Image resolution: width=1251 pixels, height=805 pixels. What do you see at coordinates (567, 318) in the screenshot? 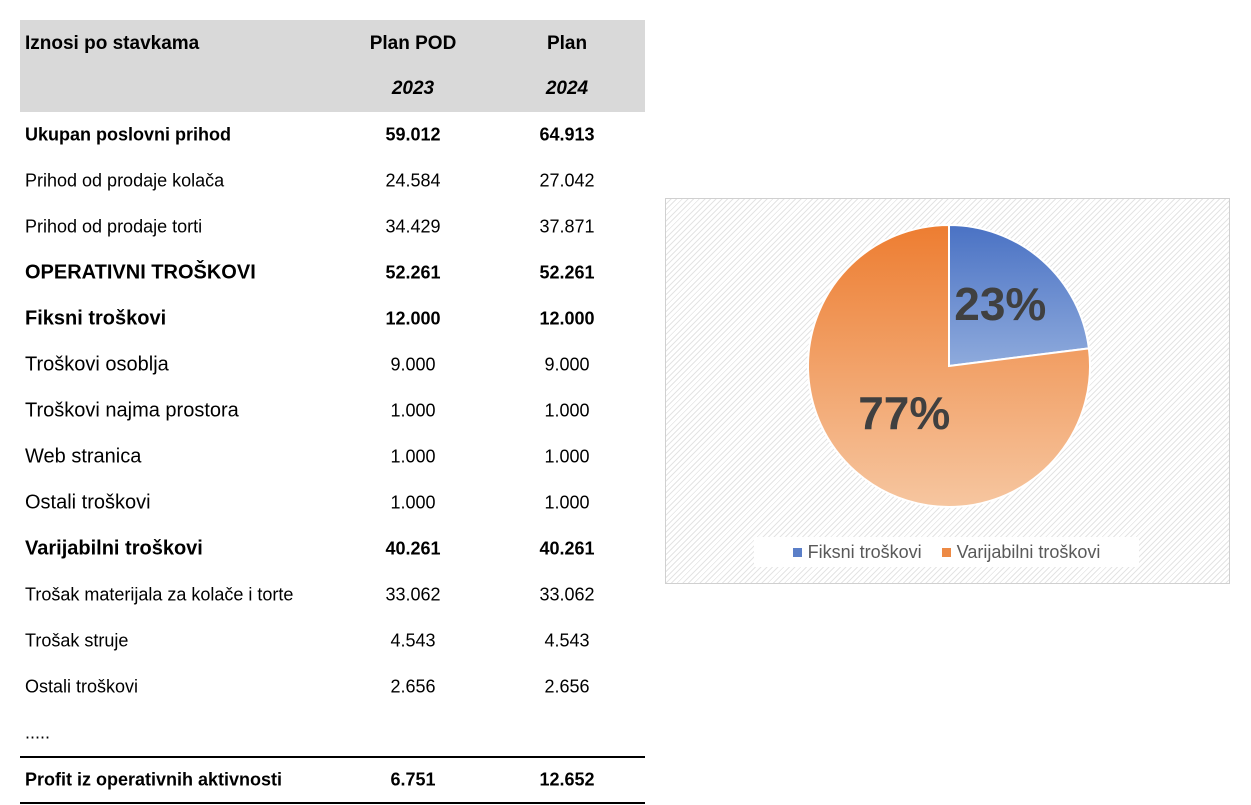
I see `row-value-2024: 12.000` at bounding box center [567, 318].